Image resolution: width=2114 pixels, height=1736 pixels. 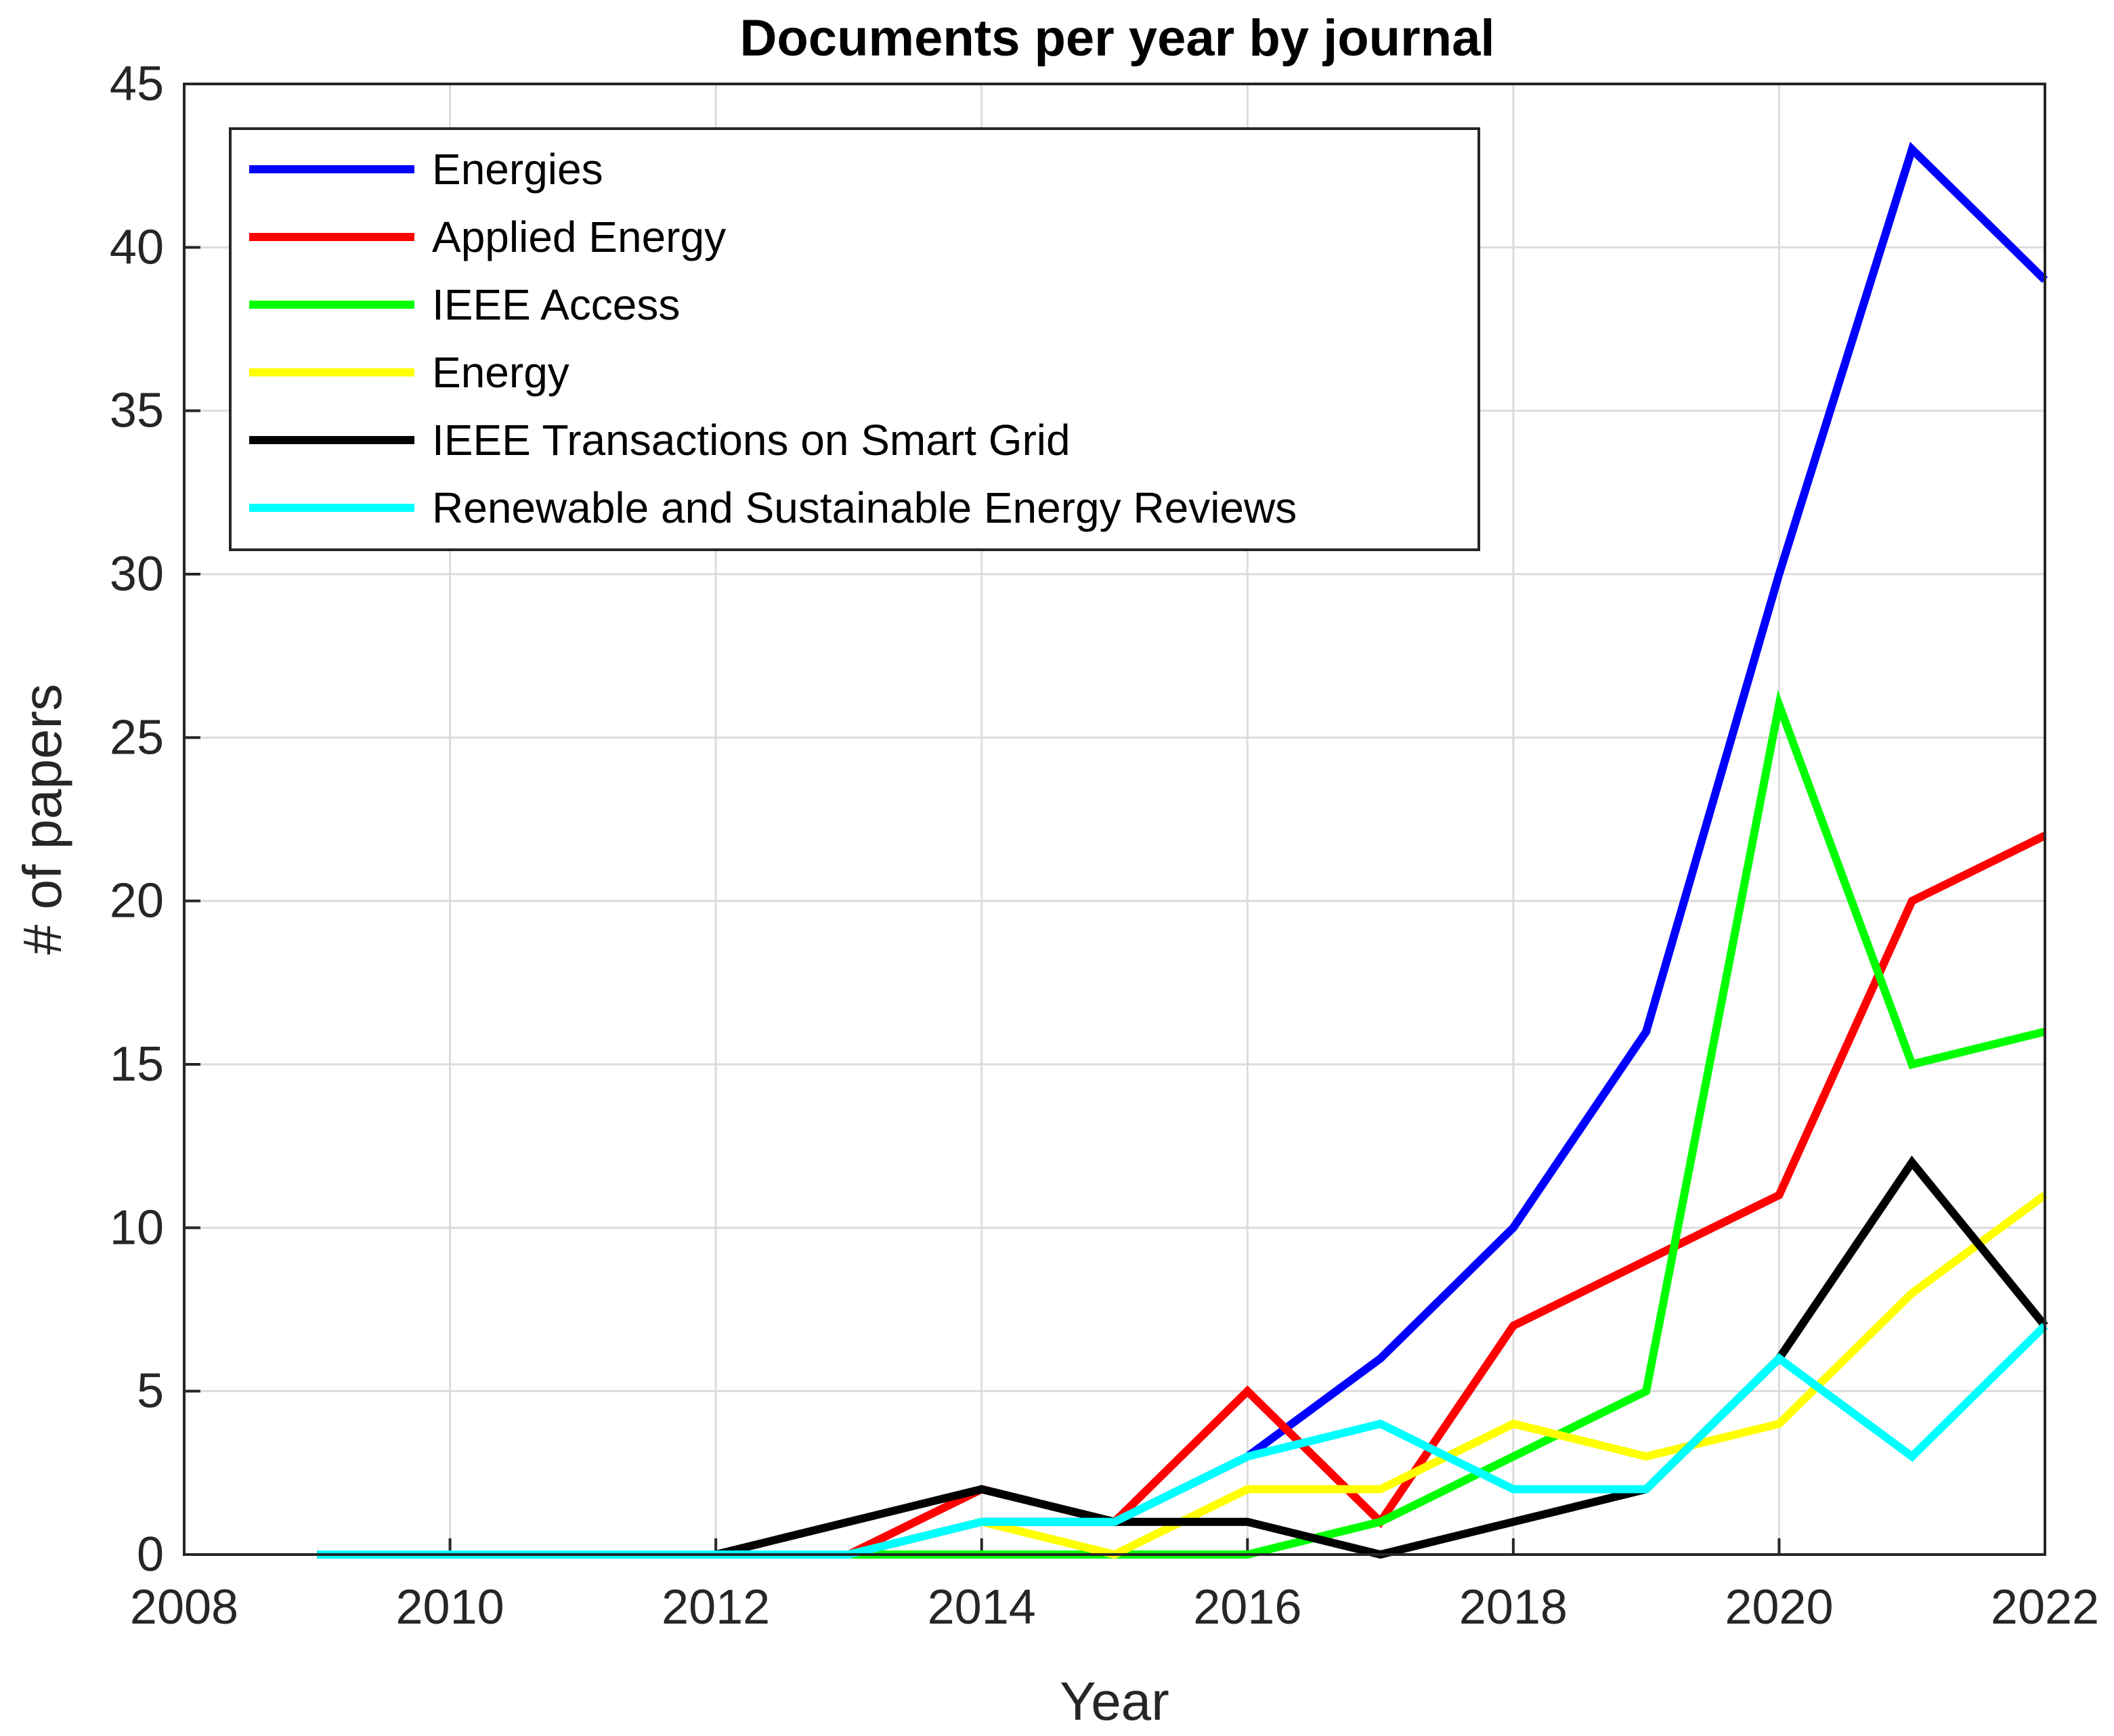 I want to click on y-axis-label: # of papers, so click(x=42, y=819).